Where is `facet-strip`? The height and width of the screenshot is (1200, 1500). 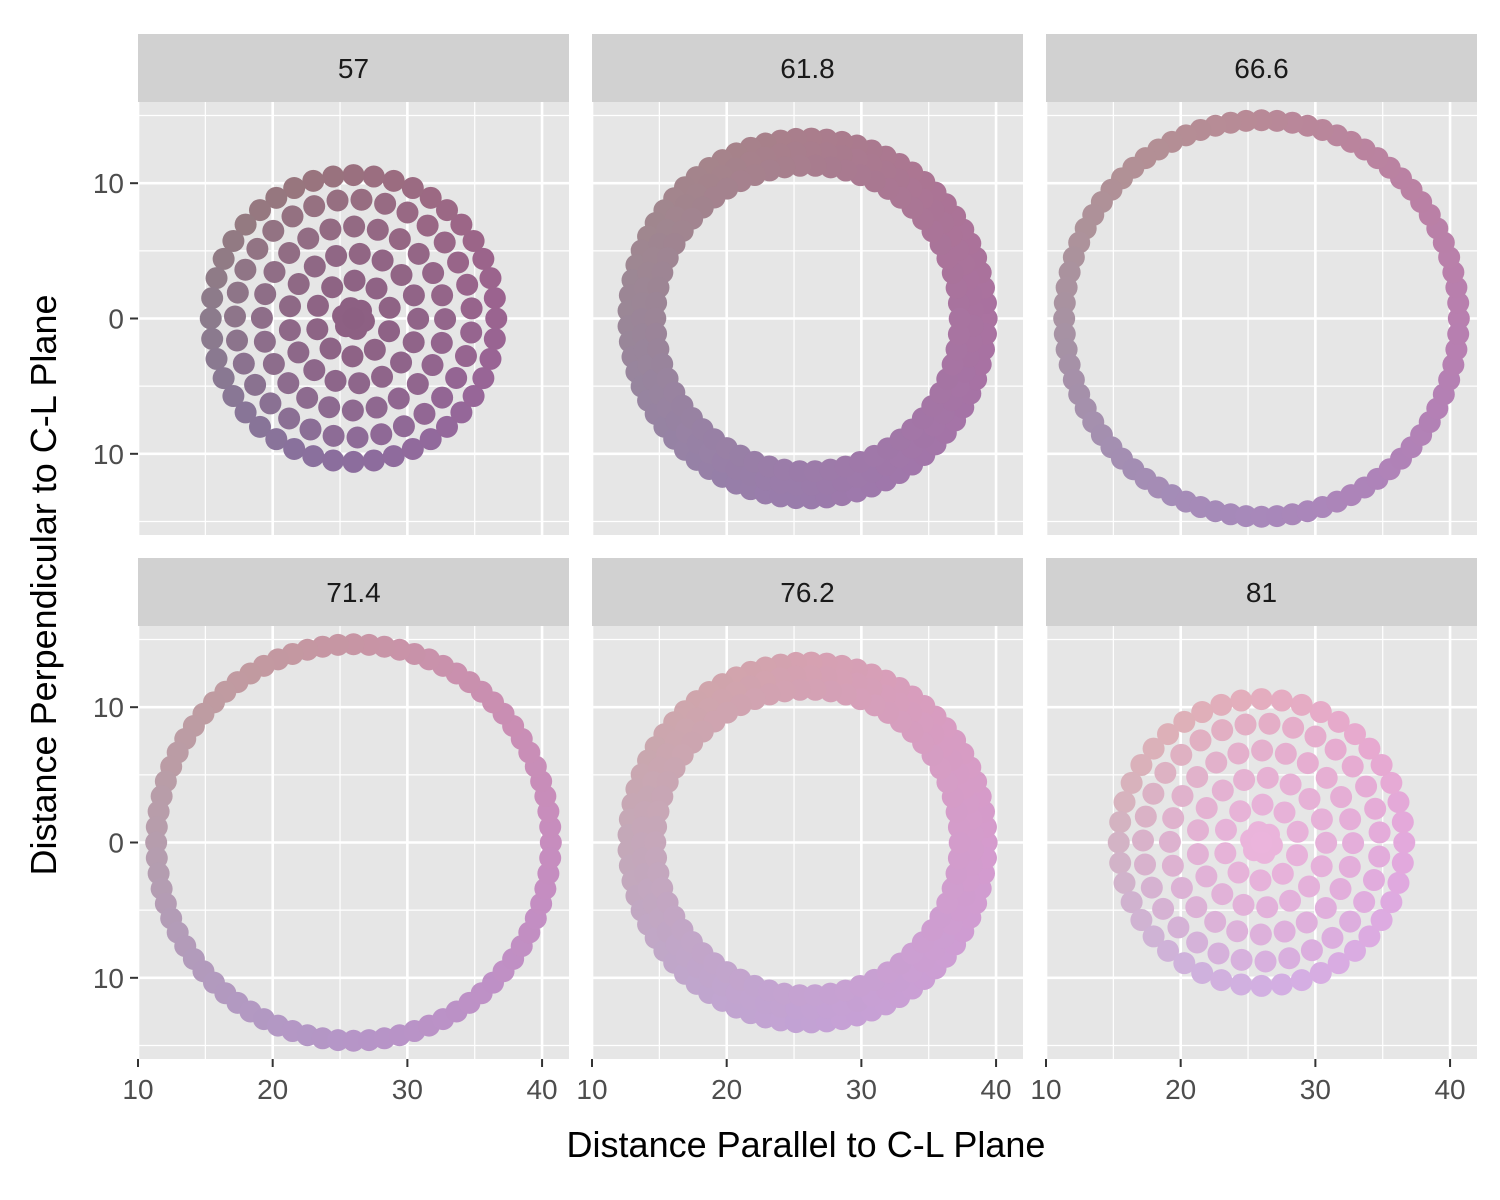 facet-strip is located at coordinates (353, 592).